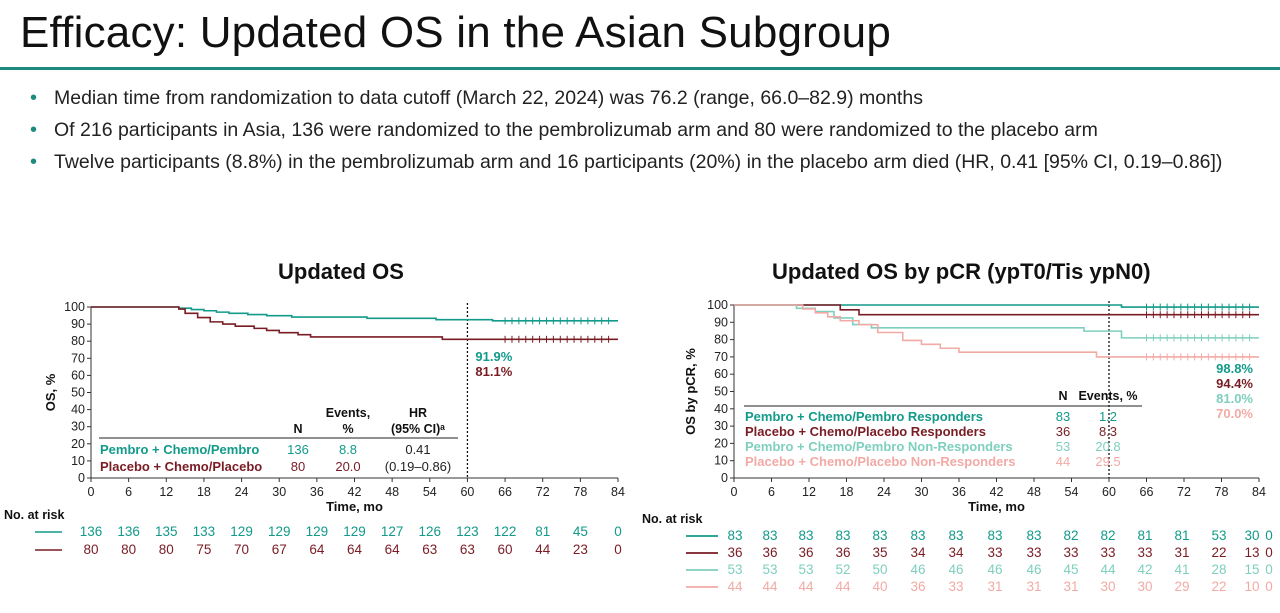 The width and height of the screenshot is (1280, 613). Describe the element at coordinates (179, 449) in the screenshot. I see `legend-label-teal: Pembro + Chemo/Pembro` at that location.